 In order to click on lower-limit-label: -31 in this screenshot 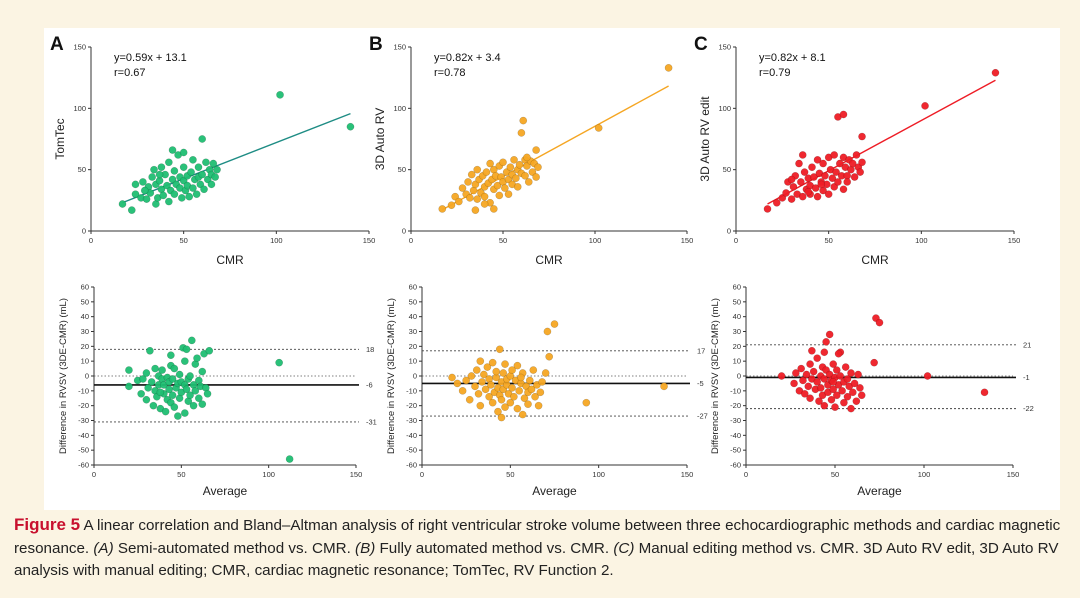, I will do `click(371, 421)`.